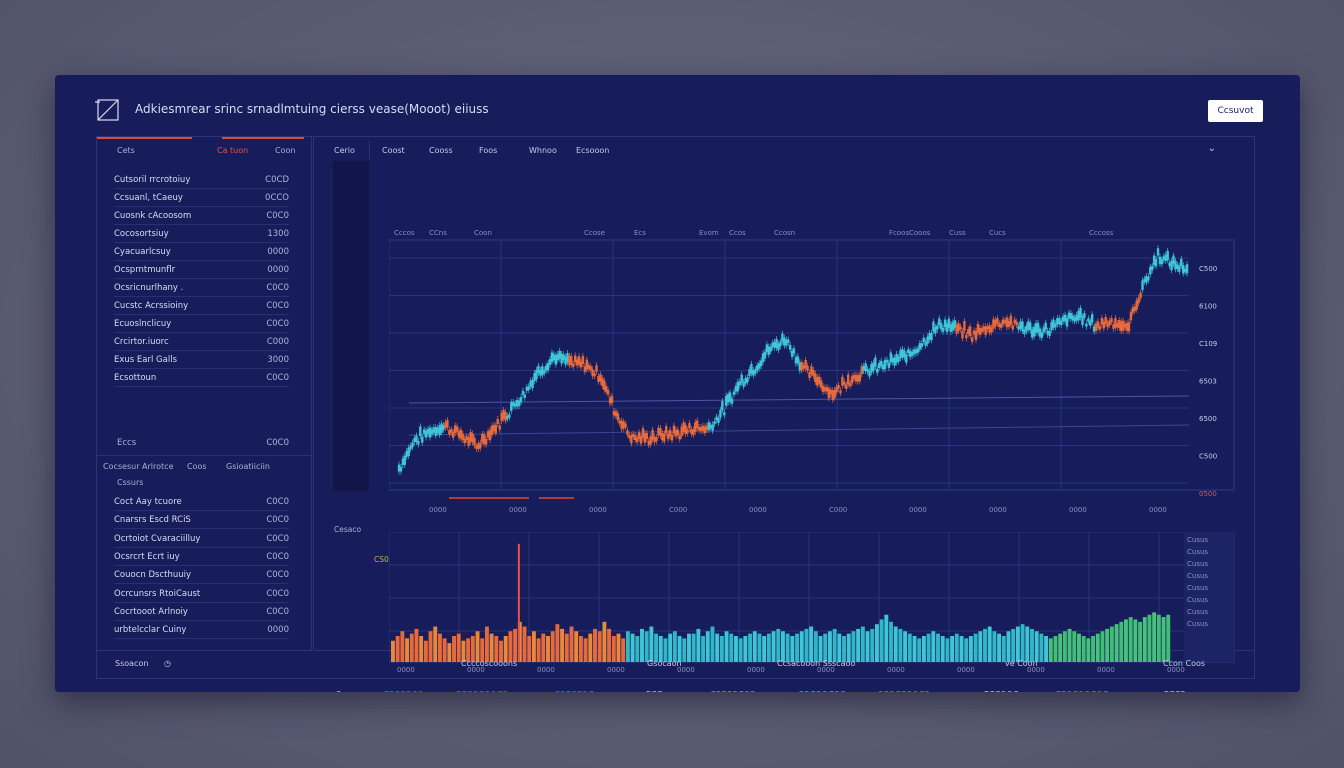  What do you see at coordinates (201, 632) in the screenshot?
I see `portfolio-row: urbtelcclar Cuiny 0000` at bounding box center [201, 632].